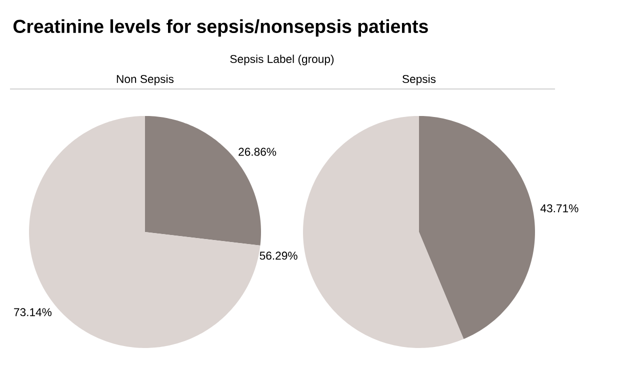 The height and width of the screenshot is (373, 619). What do you see at coordinates (282, 60) in the screenshot?
I see `text: Sepsis Label (group)` at bounding box center [282, 60].